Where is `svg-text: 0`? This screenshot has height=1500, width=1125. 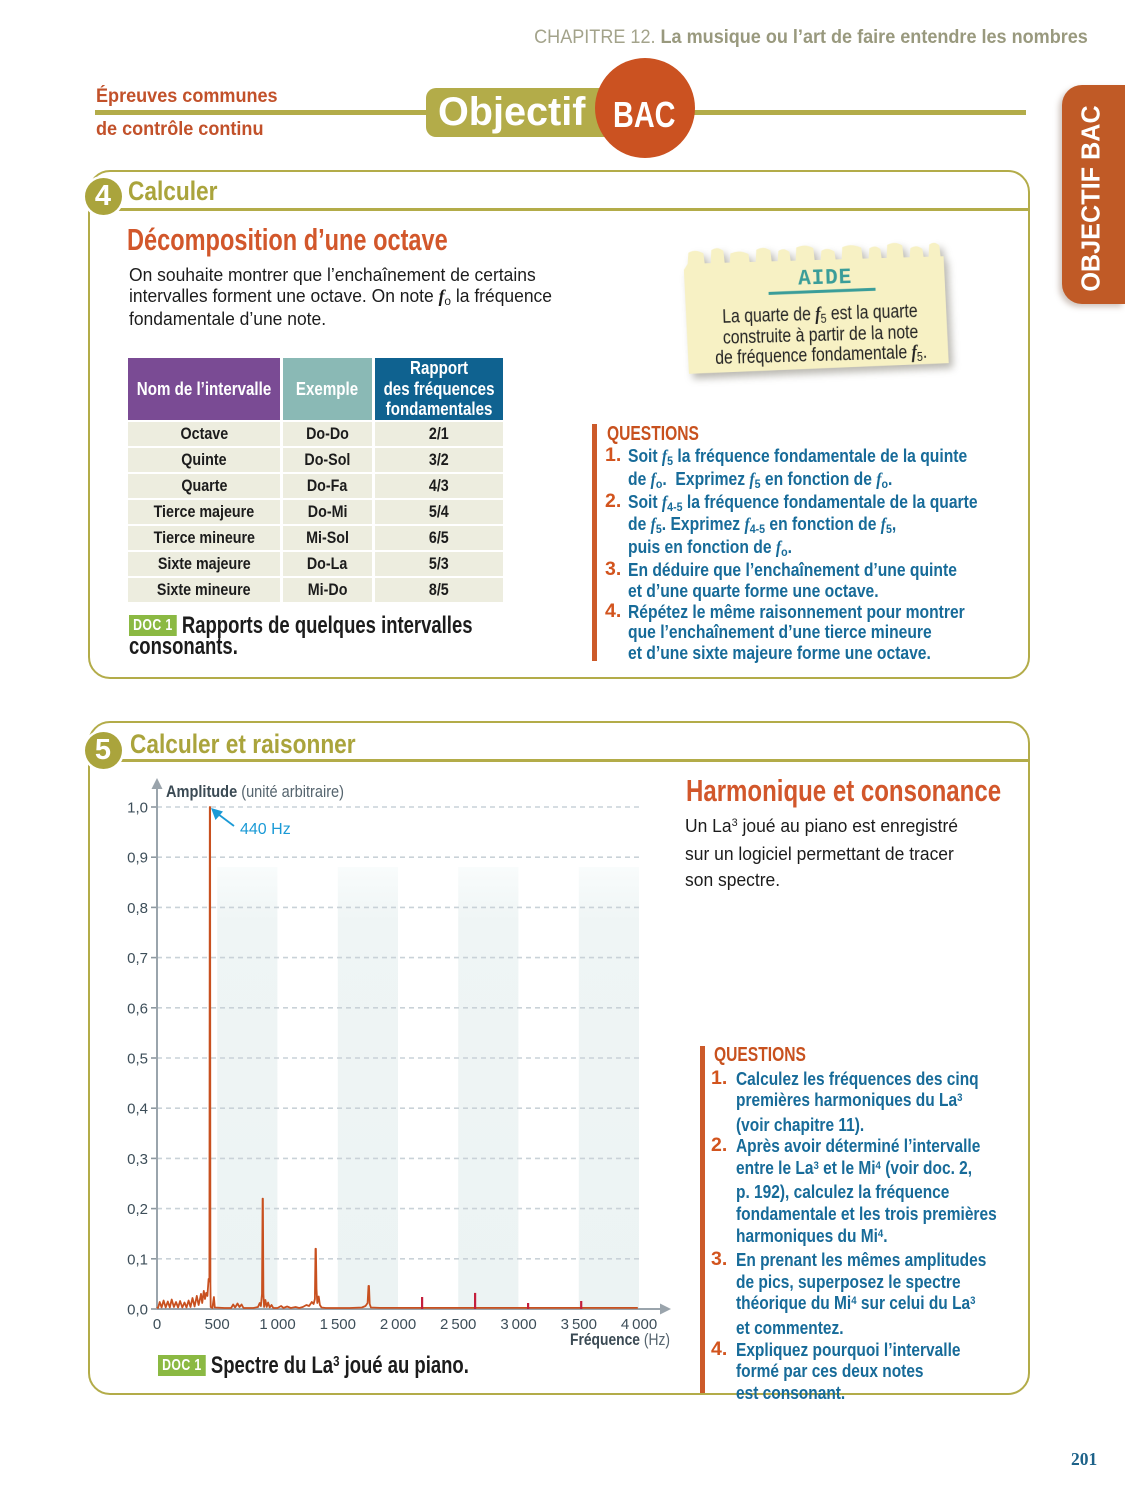
svg-text: 0 is located at coordinates (157, 1324).